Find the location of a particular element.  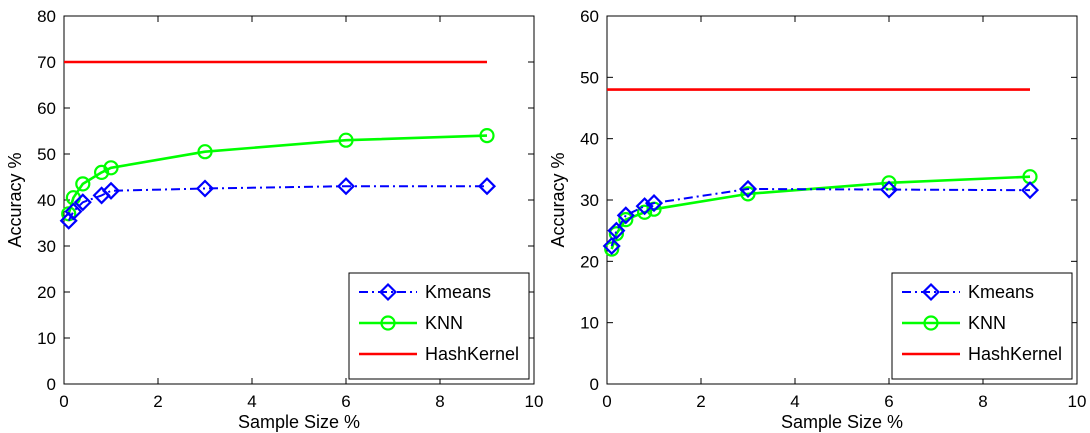

y-tick-label: 80 is located at coordinates (46, 16).